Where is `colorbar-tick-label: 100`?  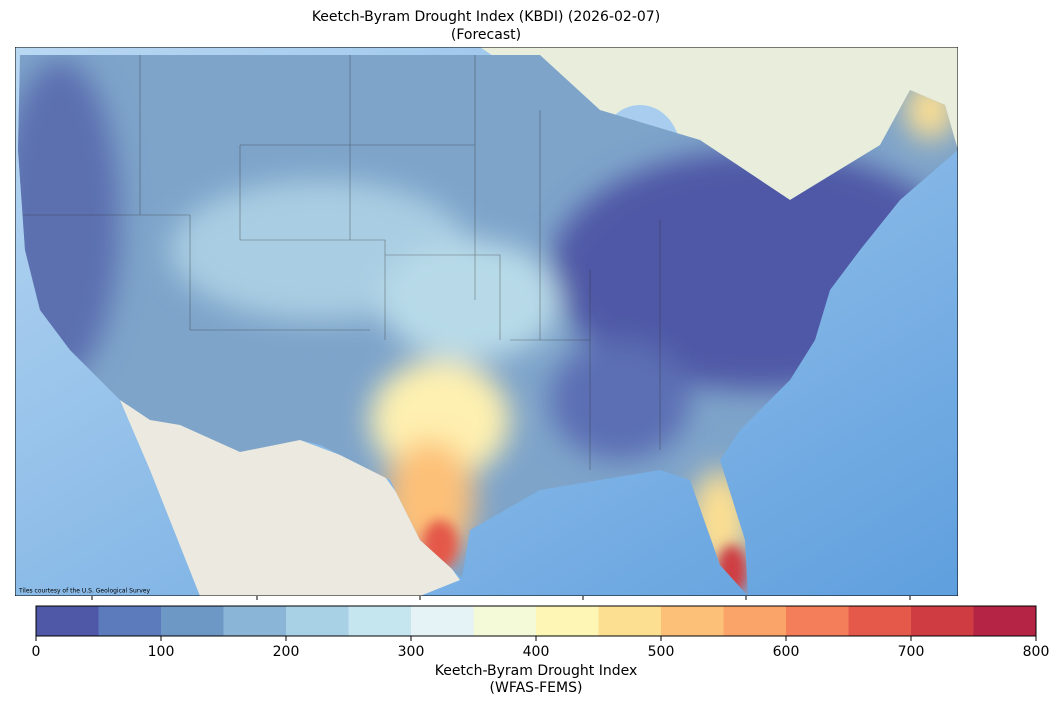 colorbar-tick-label: 100 is located at coordinates (161, 652).